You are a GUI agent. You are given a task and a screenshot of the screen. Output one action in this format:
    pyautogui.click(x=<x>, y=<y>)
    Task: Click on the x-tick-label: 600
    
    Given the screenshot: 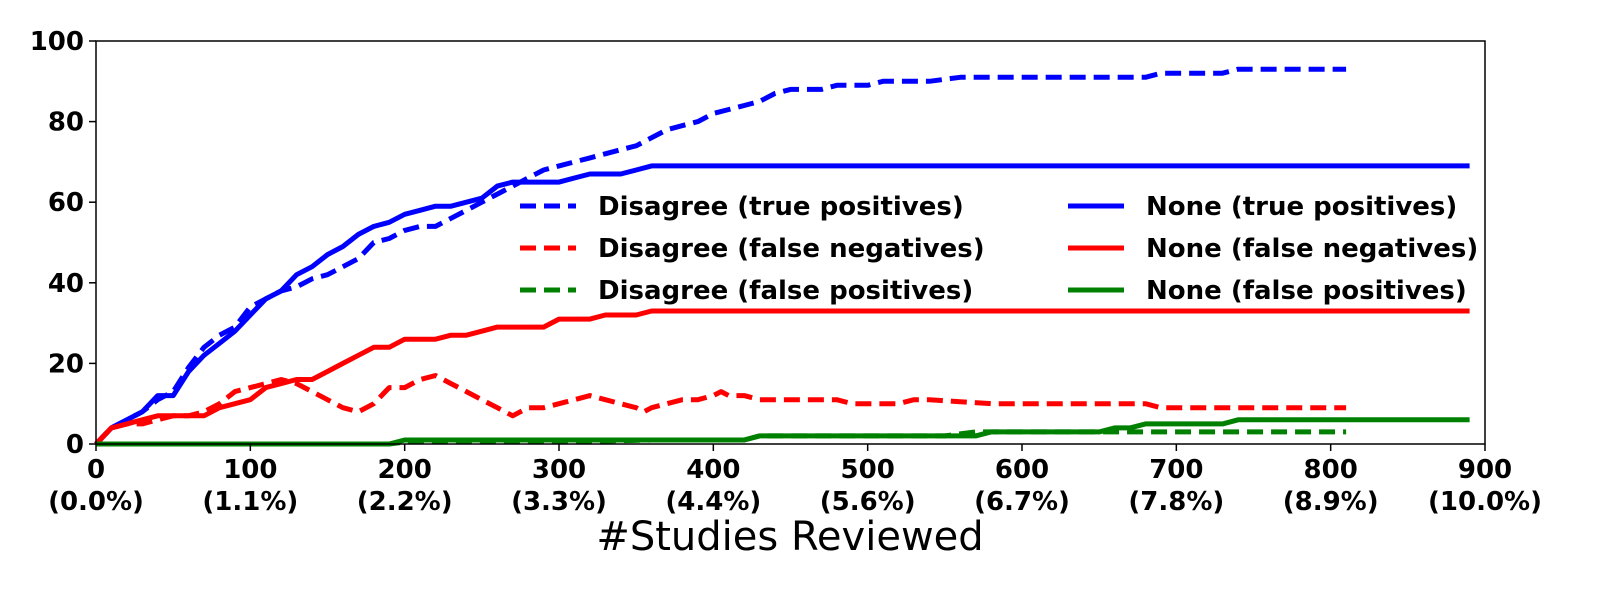 What is the action you would take?
    pyautogui.click(x=1022, y=470)
    